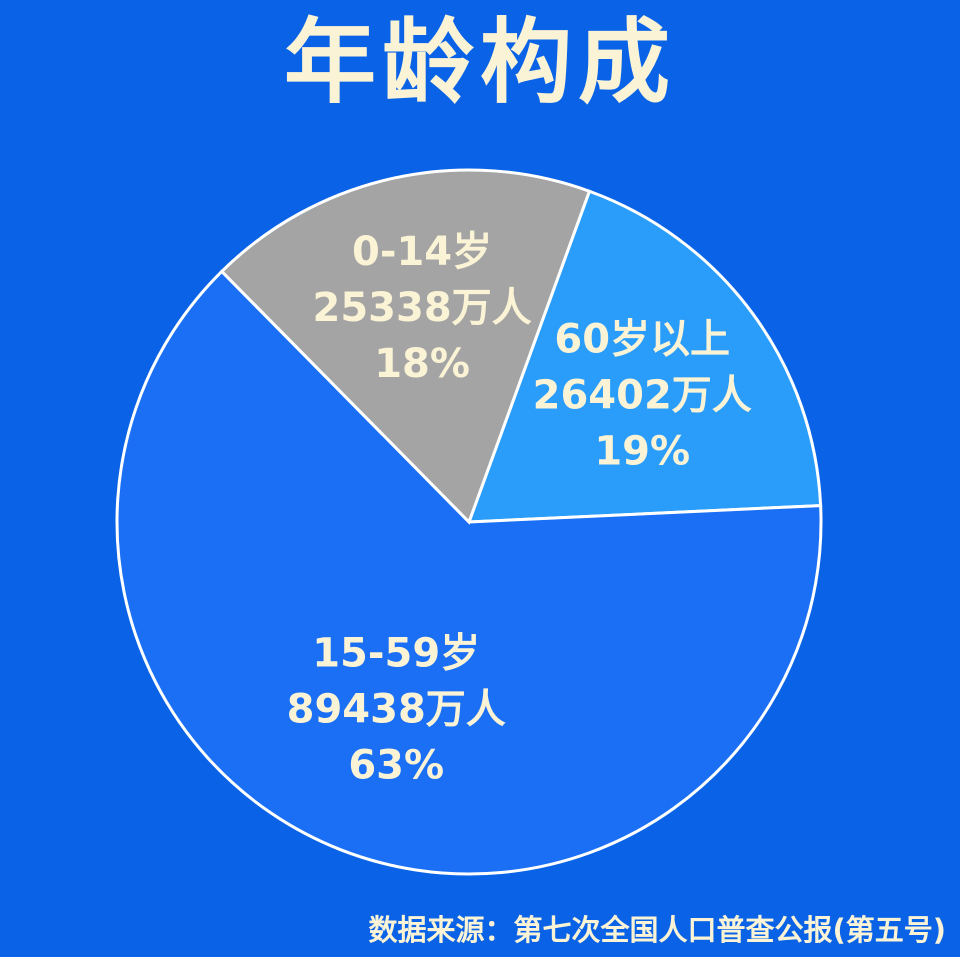  Describe the element at coordinates (396, 765) in the screenshot. I see `slice-percent-label: 63%` at that location.